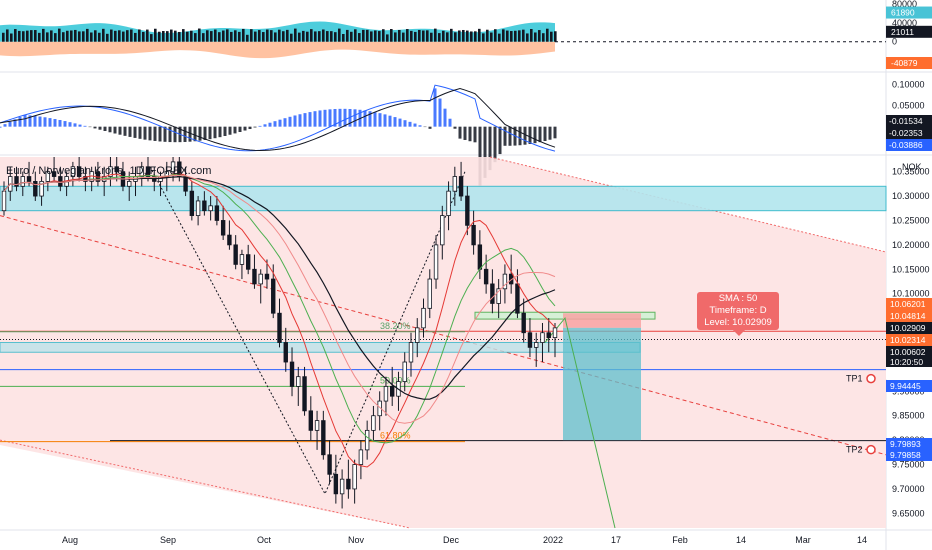  I want to click on price-tag-label: 10:20:50, so click(906, 362).